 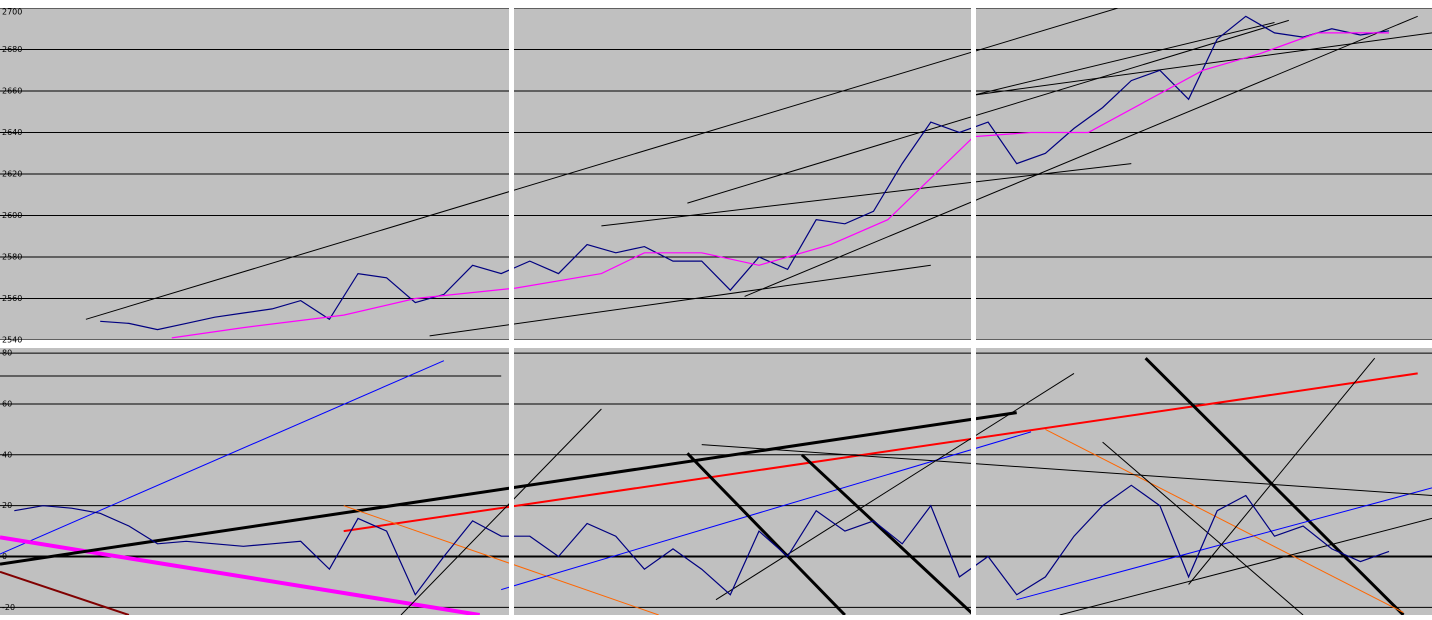 I want to click on y-tick-label: 2700, so click(x=12, y=12).